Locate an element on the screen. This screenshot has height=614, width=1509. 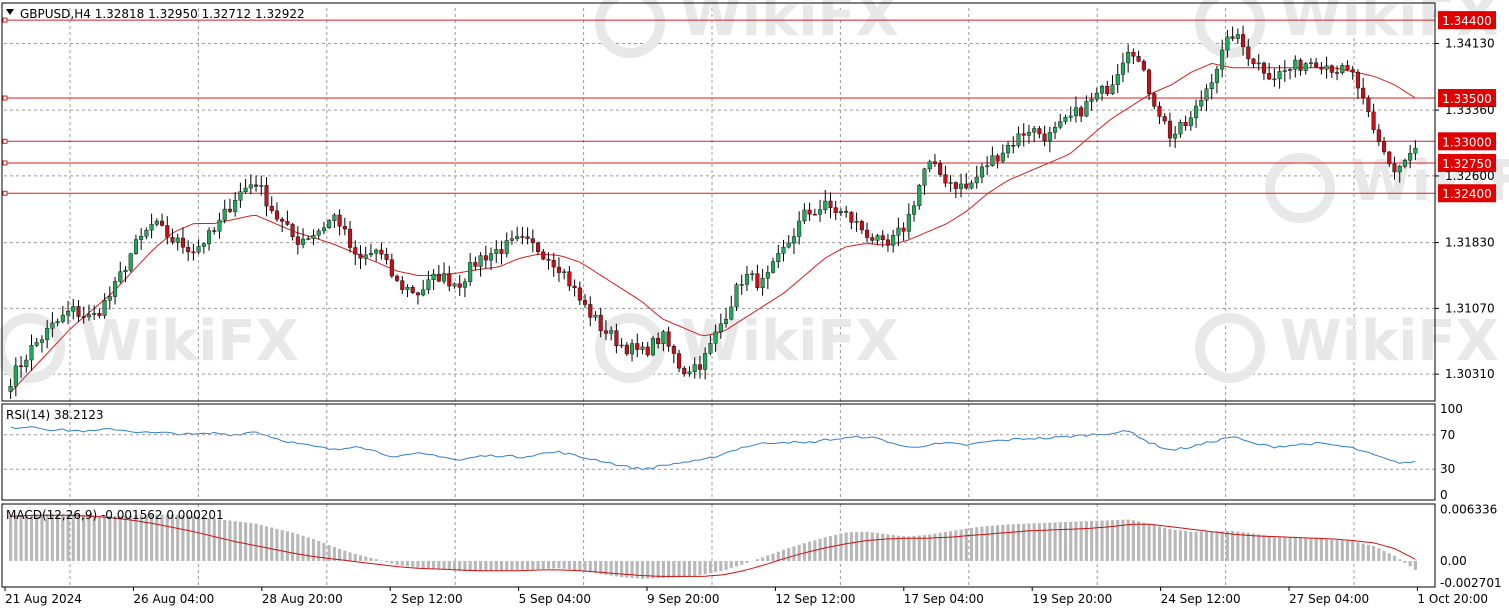
price-tick-label: 1.31070 is located at coordinates (1470, 308).